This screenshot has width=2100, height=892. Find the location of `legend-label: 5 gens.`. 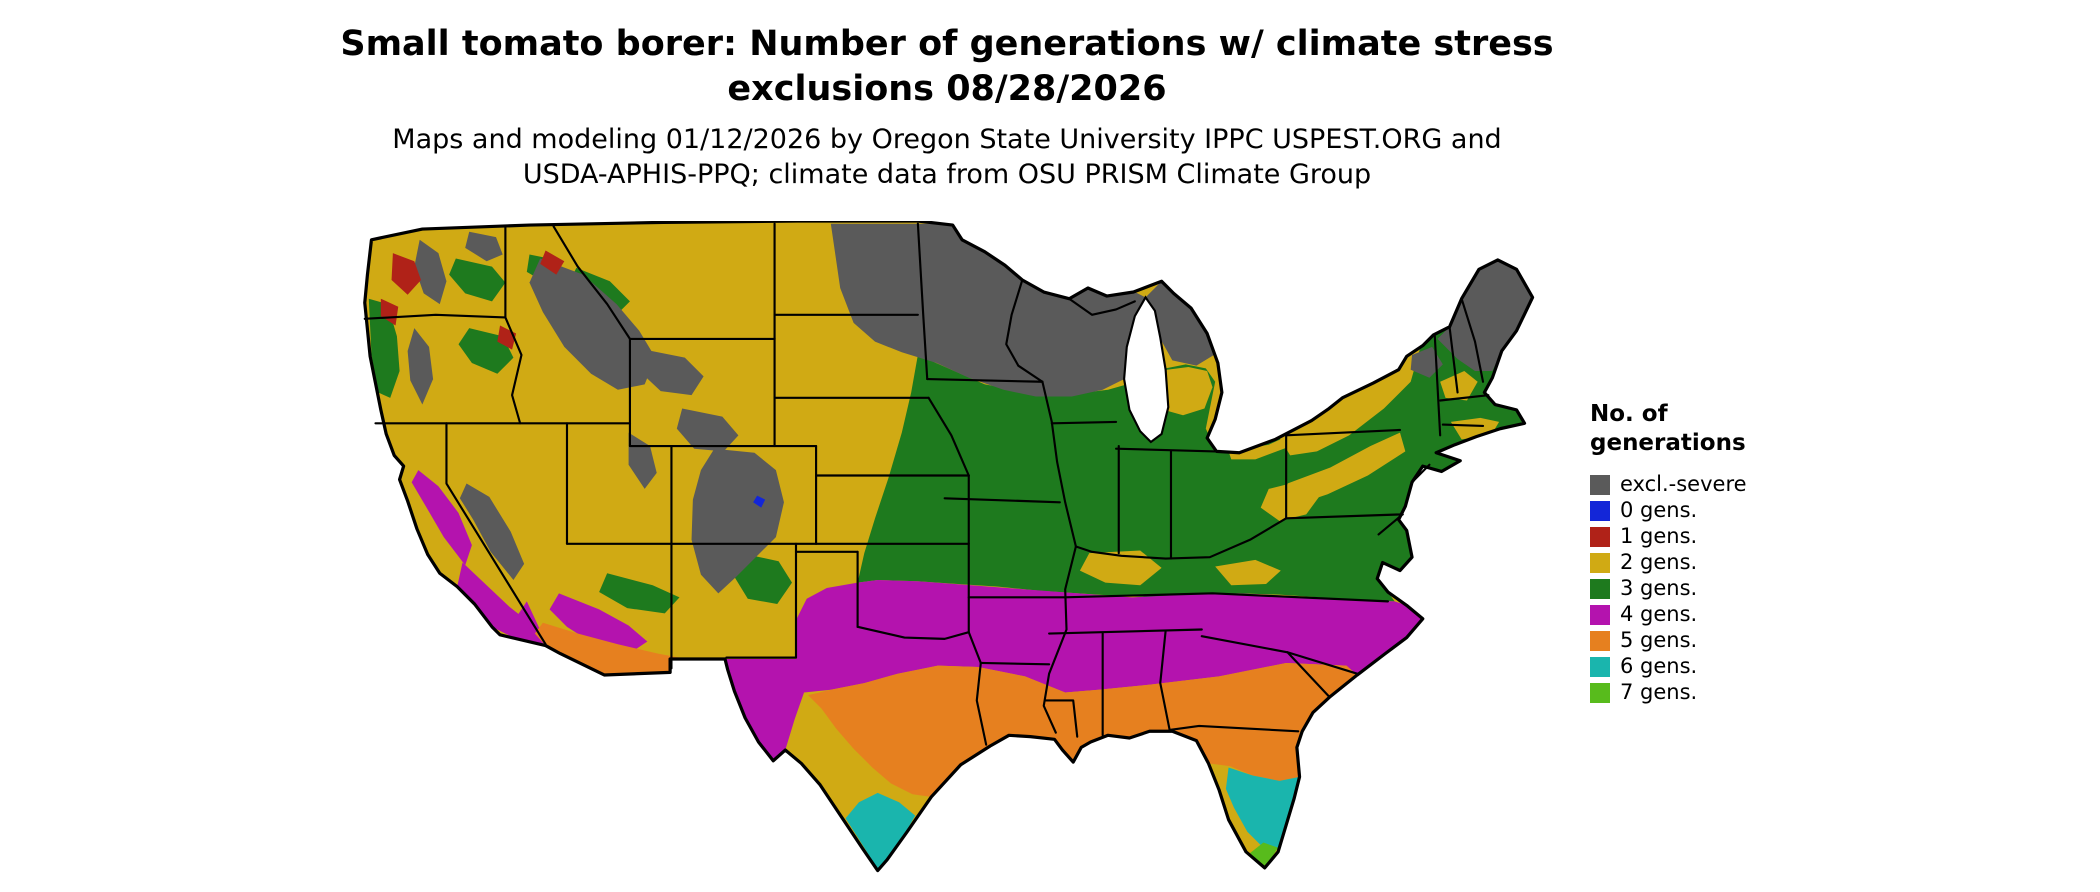

legend-label: 5 gens. is located at coordinates (1659, 640).